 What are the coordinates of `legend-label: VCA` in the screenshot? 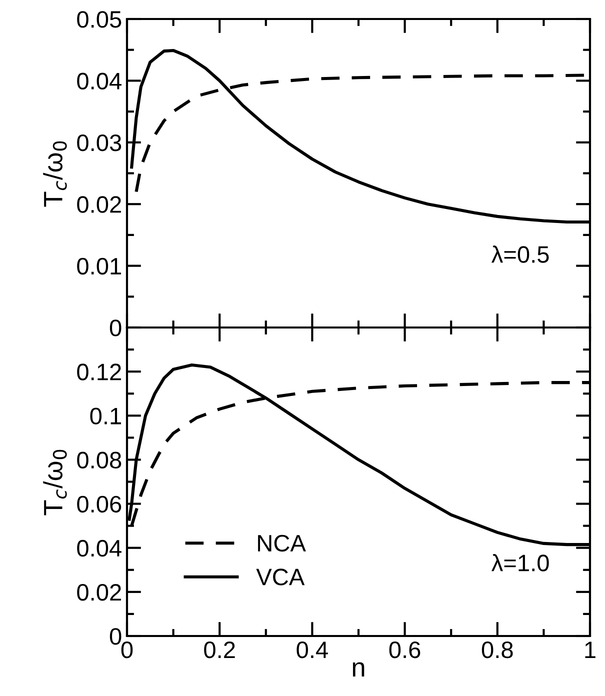 It's located at (280, 577).